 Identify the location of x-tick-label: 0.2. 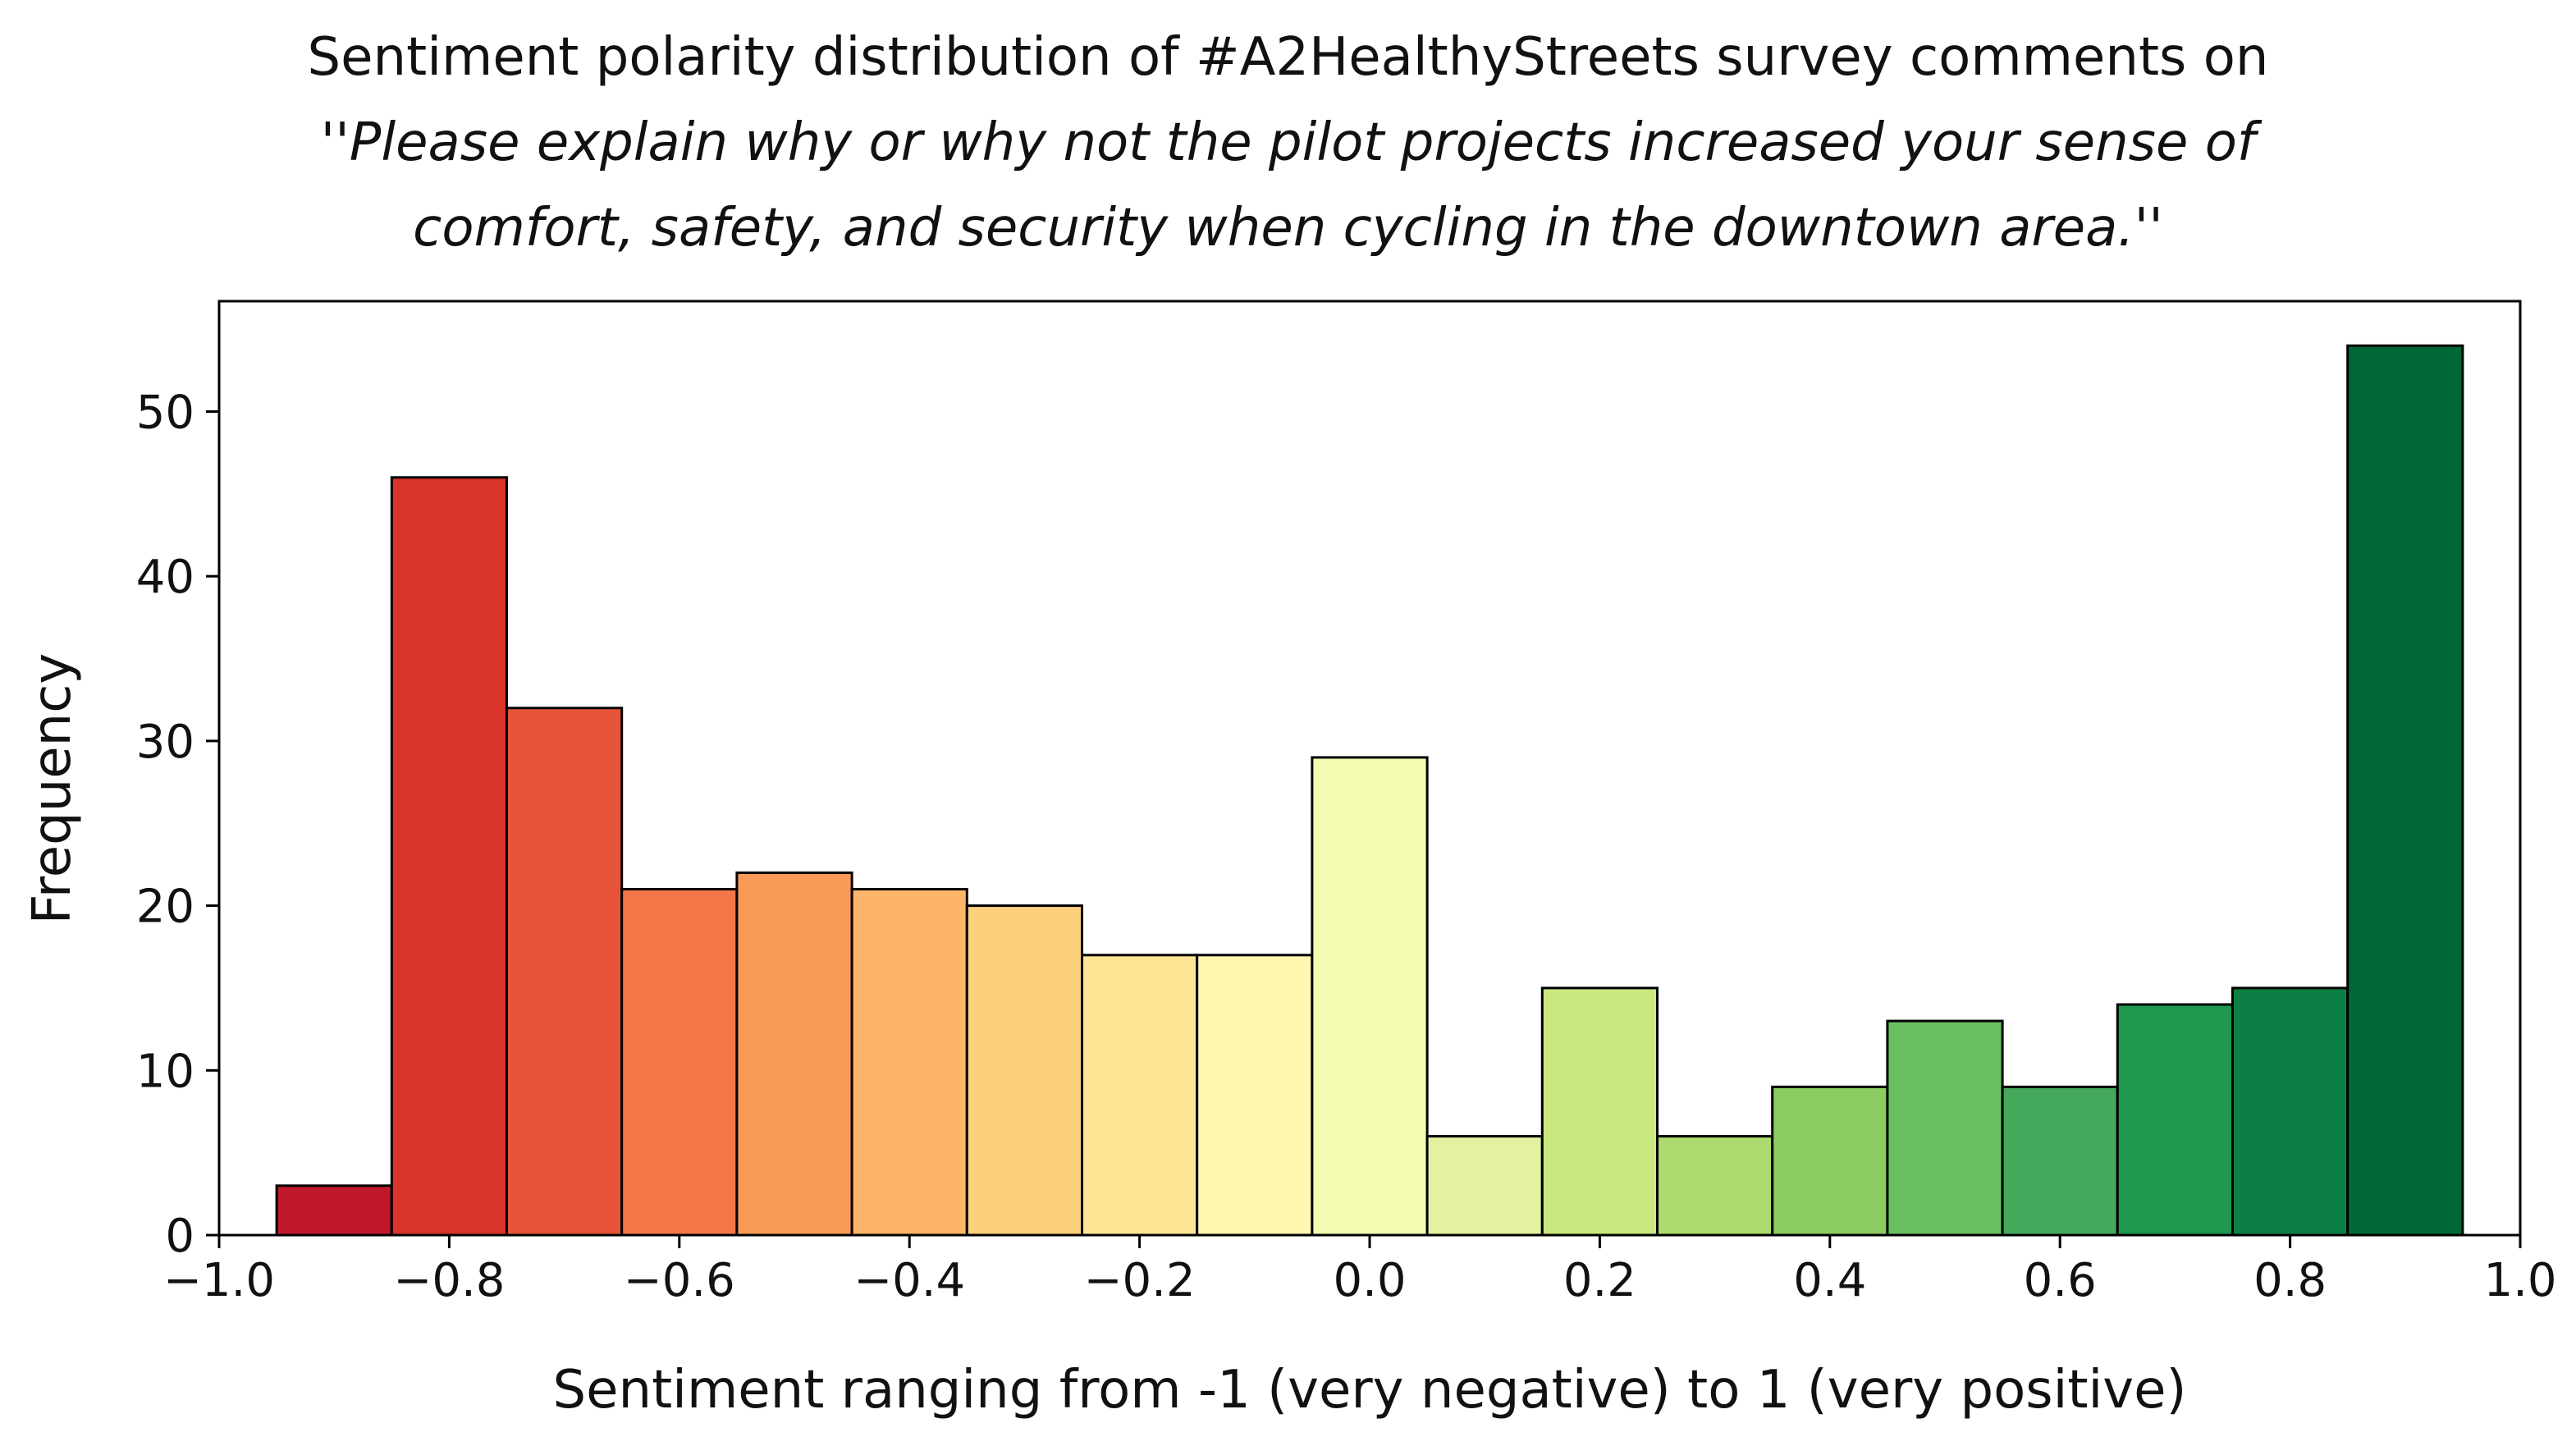
(1599, 1280).